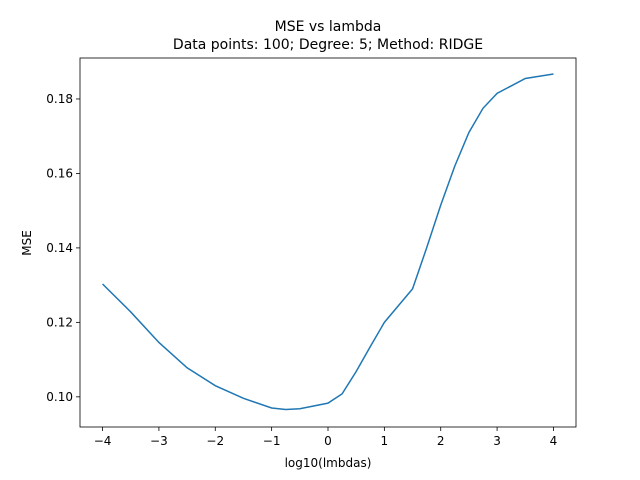 The image size is (640, 480). Describe the element at coordinates (272, 441) in the screenshot. I see `x-tick-label: −1` at that location.